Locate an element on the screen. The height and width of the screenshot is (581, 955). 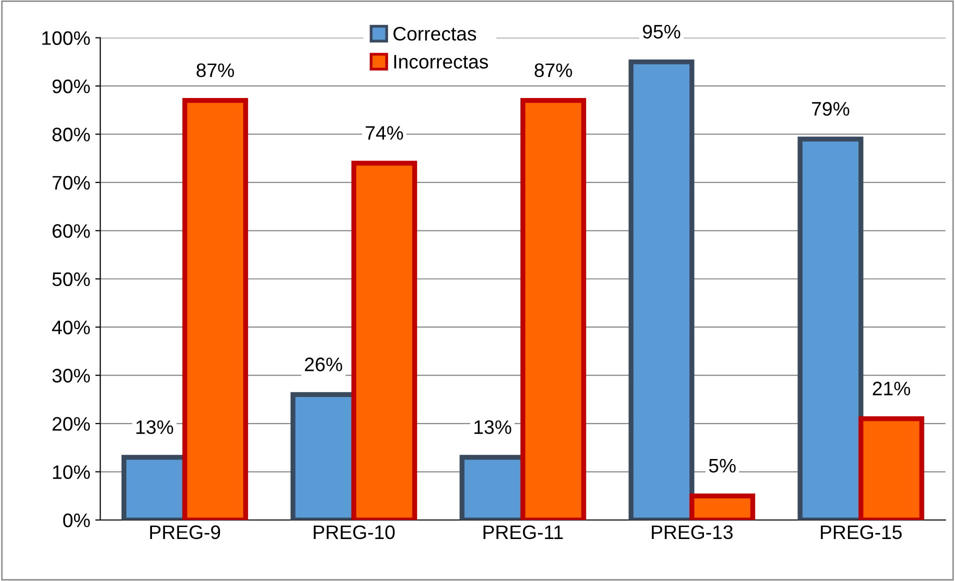
x-tick-label: PREG-10 is located at coordinates (354, 532).